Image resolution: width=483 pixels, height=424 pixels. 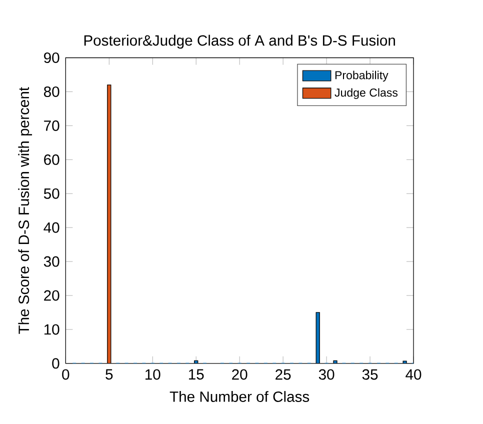 What do you see at coordinates (52, 125) in the screenshot?
I see `y-tick-label: 70` at bounding box center [52, 125].